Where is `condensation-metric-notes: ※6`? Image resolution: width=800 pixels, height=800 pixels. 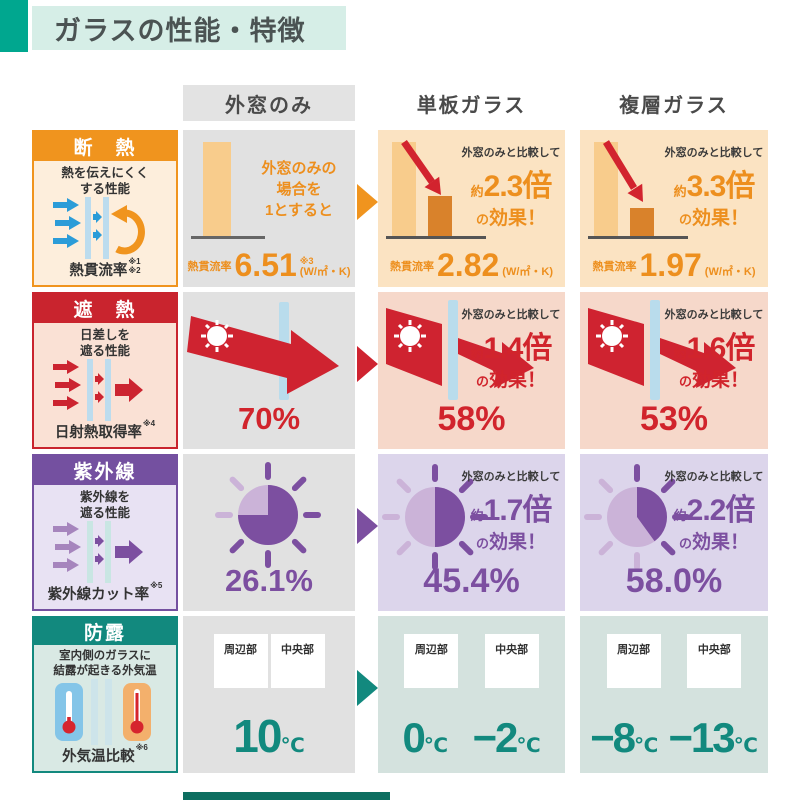
condensation-metric-notes: ※6 is located at coordinates (142, 747).